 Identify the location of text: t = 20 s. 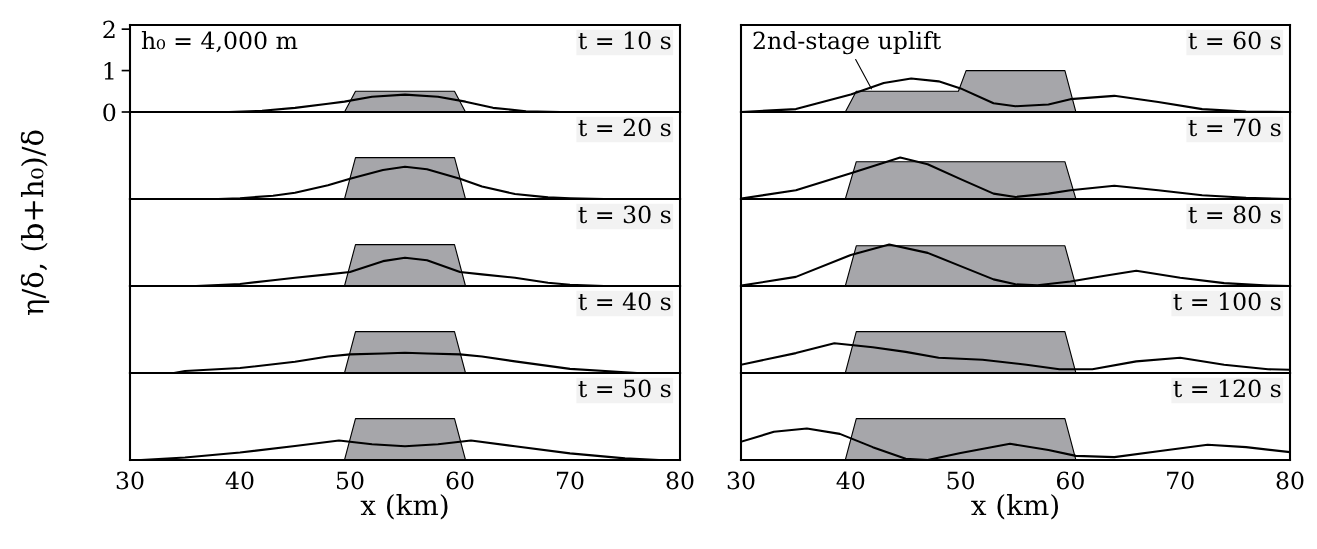
(624, 127).